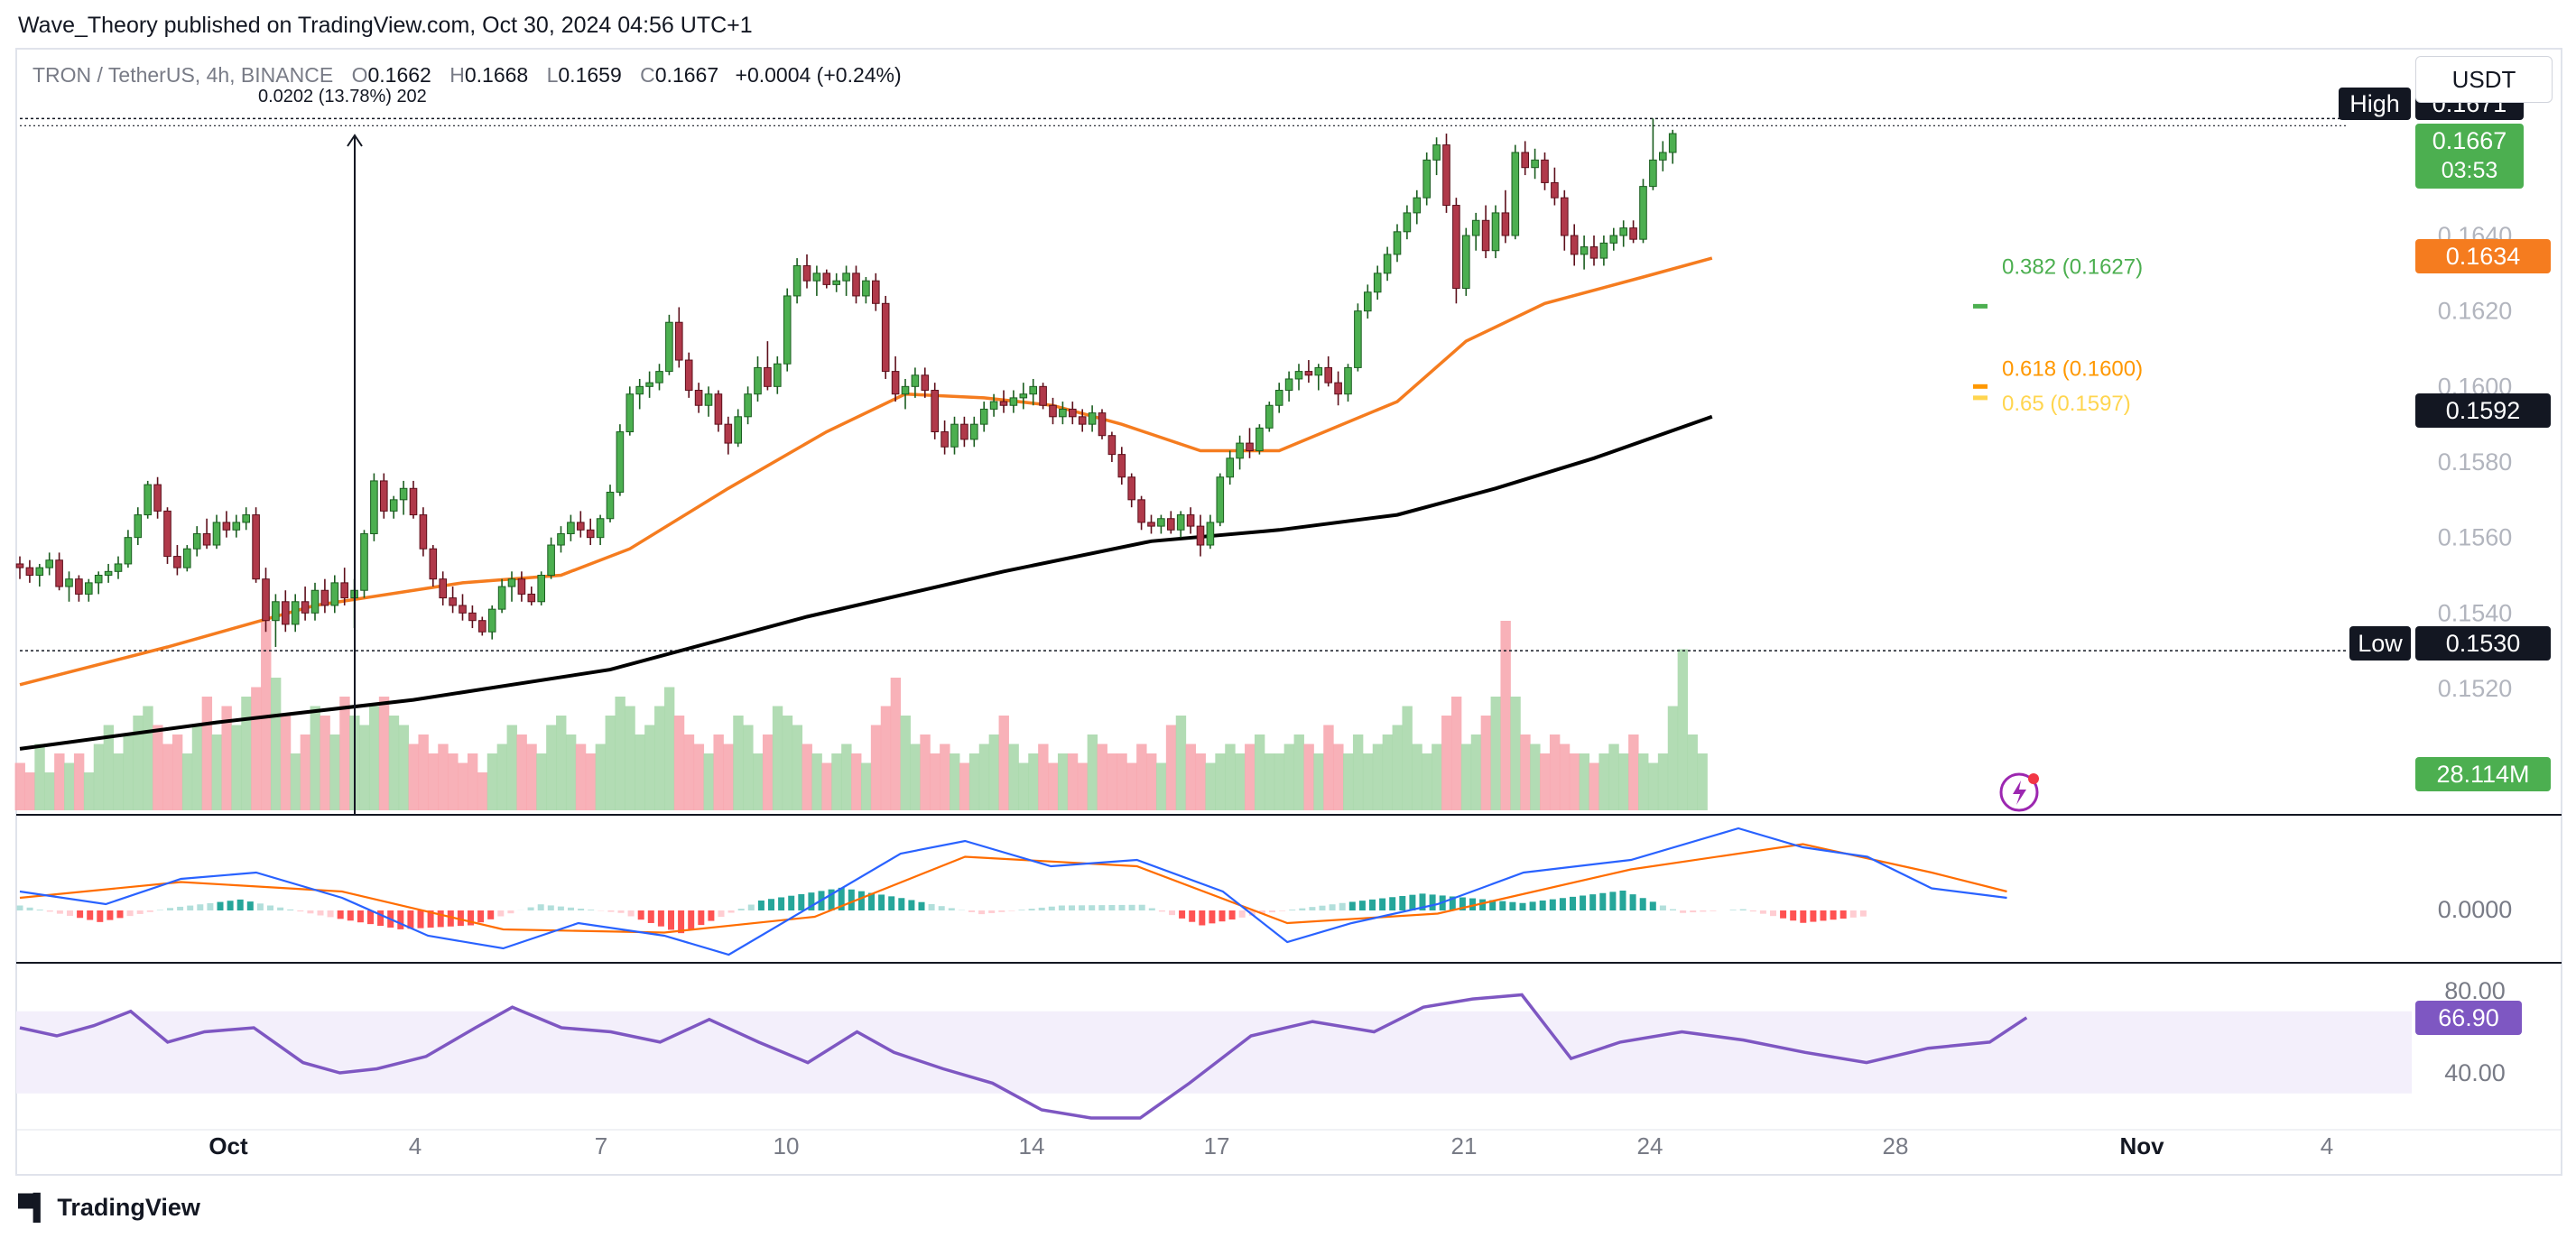 The height and width of the screenshot is (1238, 2576). What do you see at coordinates (1464, 1145) in the screenshot?
I see `x-tick-label: 21` at bounding box center [1464, 1145].